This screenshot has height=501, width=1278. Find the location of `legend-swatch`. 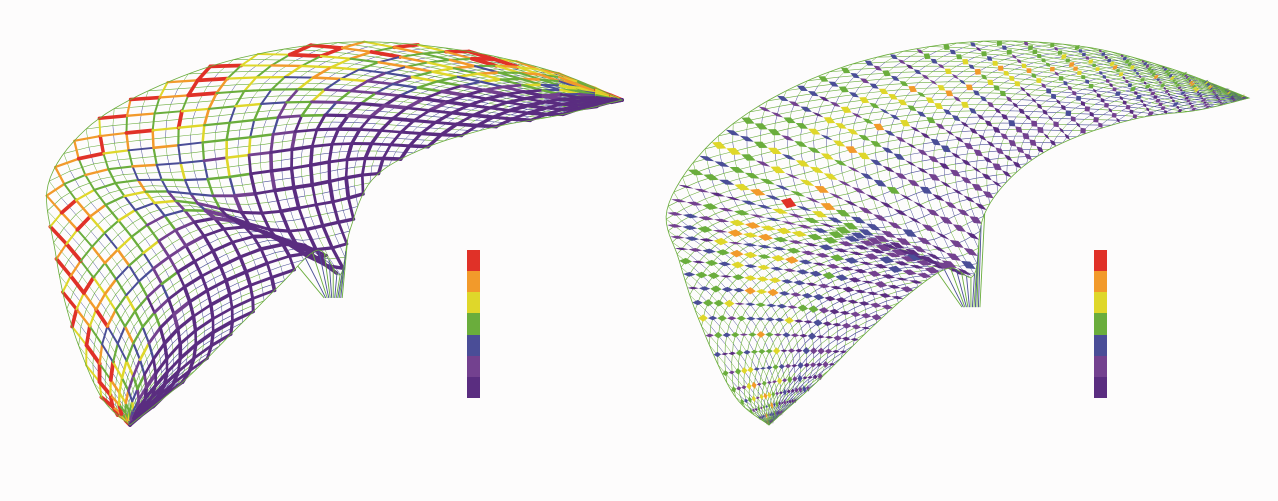

legend-swatch is located at coordinates (473, 345).